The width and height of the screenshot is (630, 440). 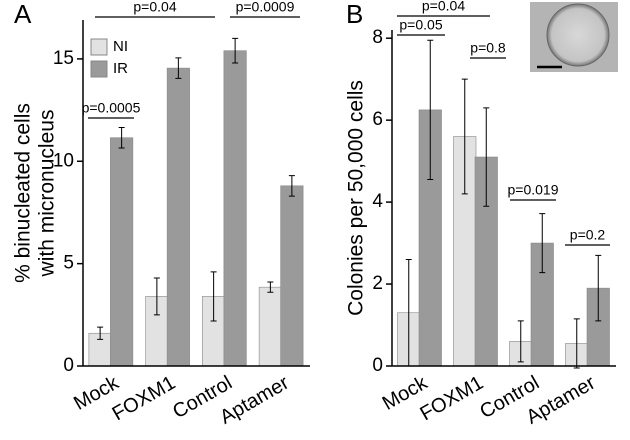 What do you see at coordinates (420, 25) in the screenshot?
I see `annotation: p=0.05` at bounding box center [420, 25].